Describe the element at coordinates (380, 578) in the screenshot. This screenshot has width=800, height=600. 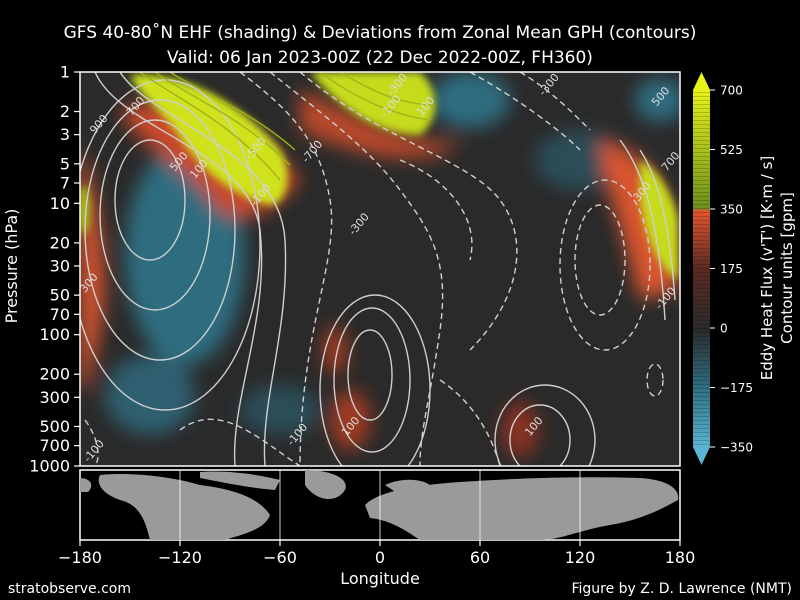
I see `x-axis-label: Longitude` at that location.